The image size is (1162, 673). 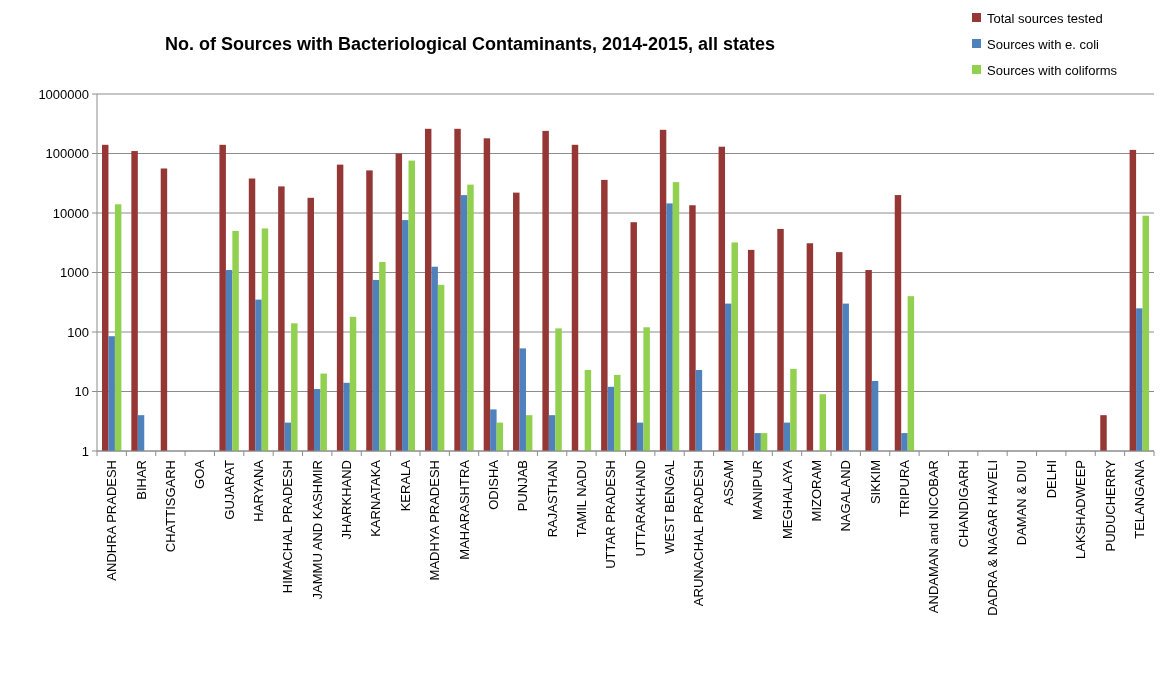 What do you see at coordinates (81, 392) in the screenshot?
I see `y-tick-label: 10` at bounding box center [81, 392].